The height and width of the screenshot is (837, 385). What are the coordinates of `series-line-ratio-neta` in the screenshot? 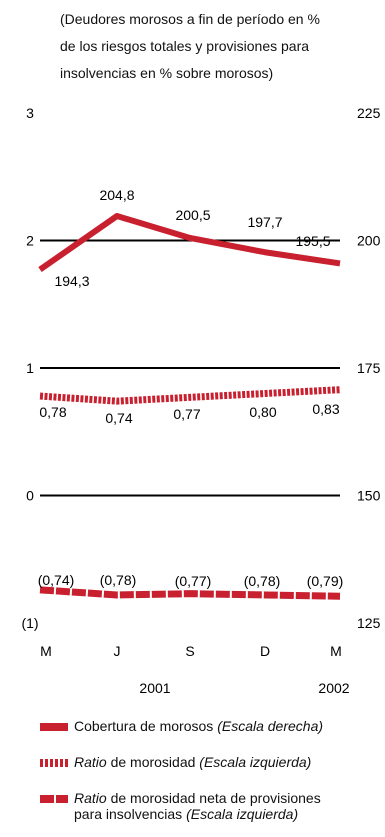 It's located at (190, 593).